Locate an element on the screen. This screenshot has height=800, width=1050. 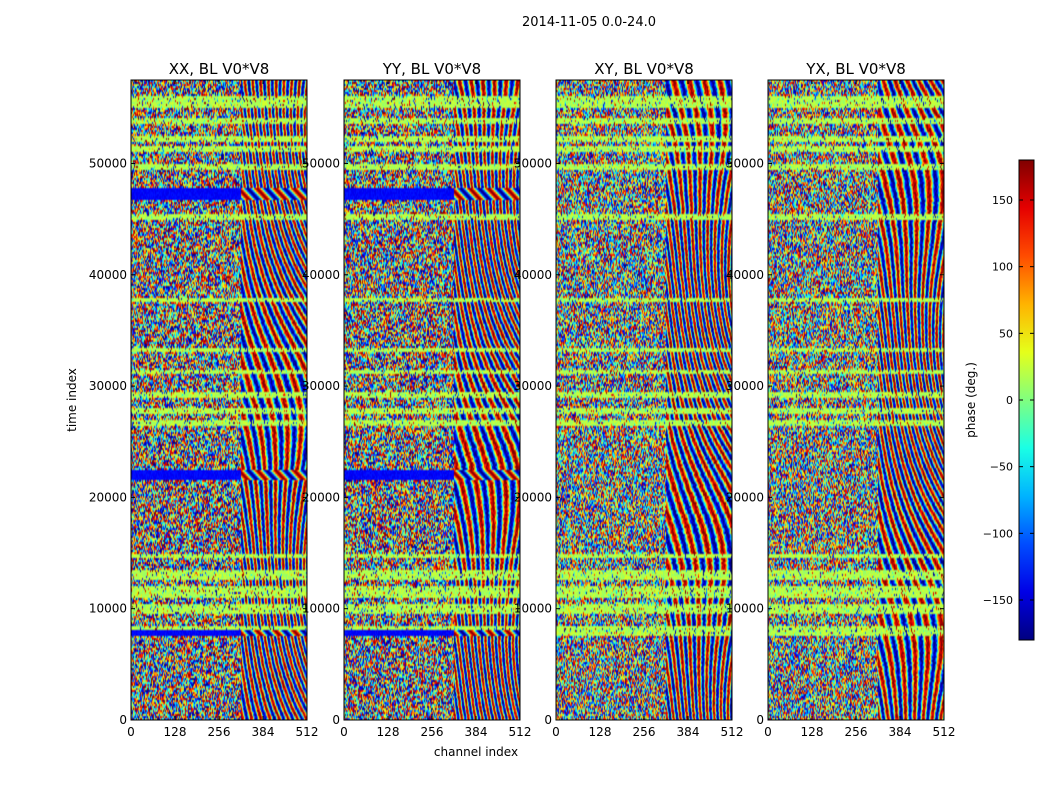
colorbar-tick-label: −100 is located at coordinates (998, 533).